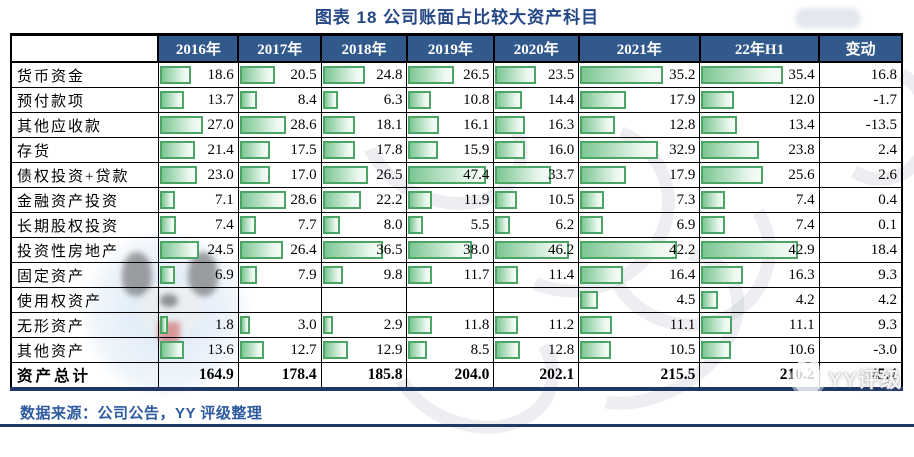 Image resolution: width=914 pixels, height=457 pixels. I want to click on column-header: 2018年, so click(364, 48).